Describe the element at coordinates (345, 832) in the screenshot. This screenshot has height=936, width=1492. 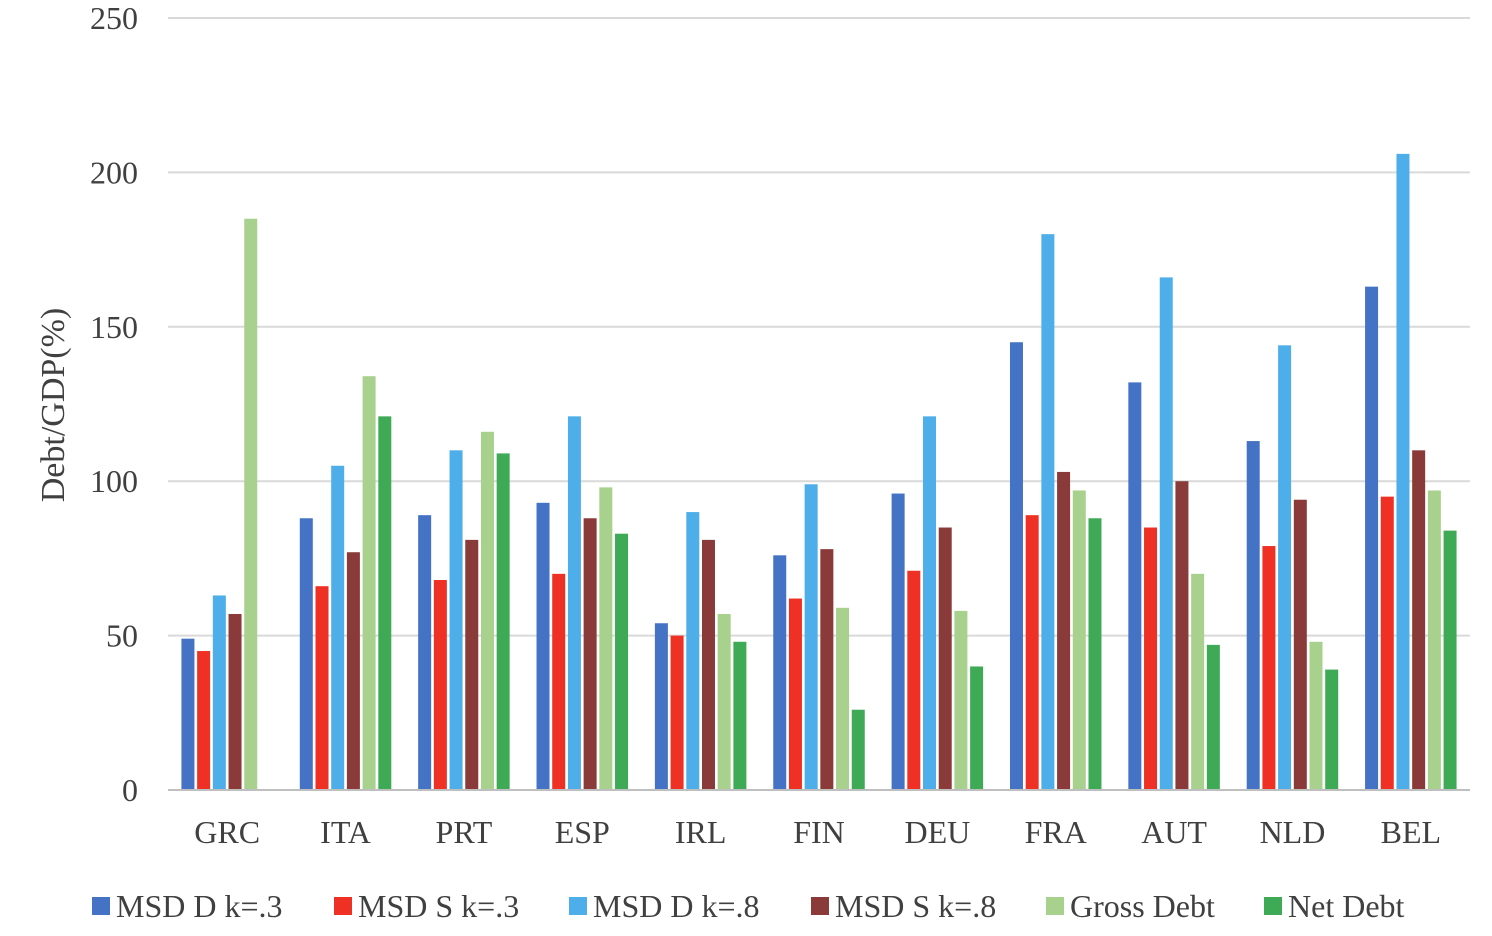
I see `x-category-label: ITA` at that location.